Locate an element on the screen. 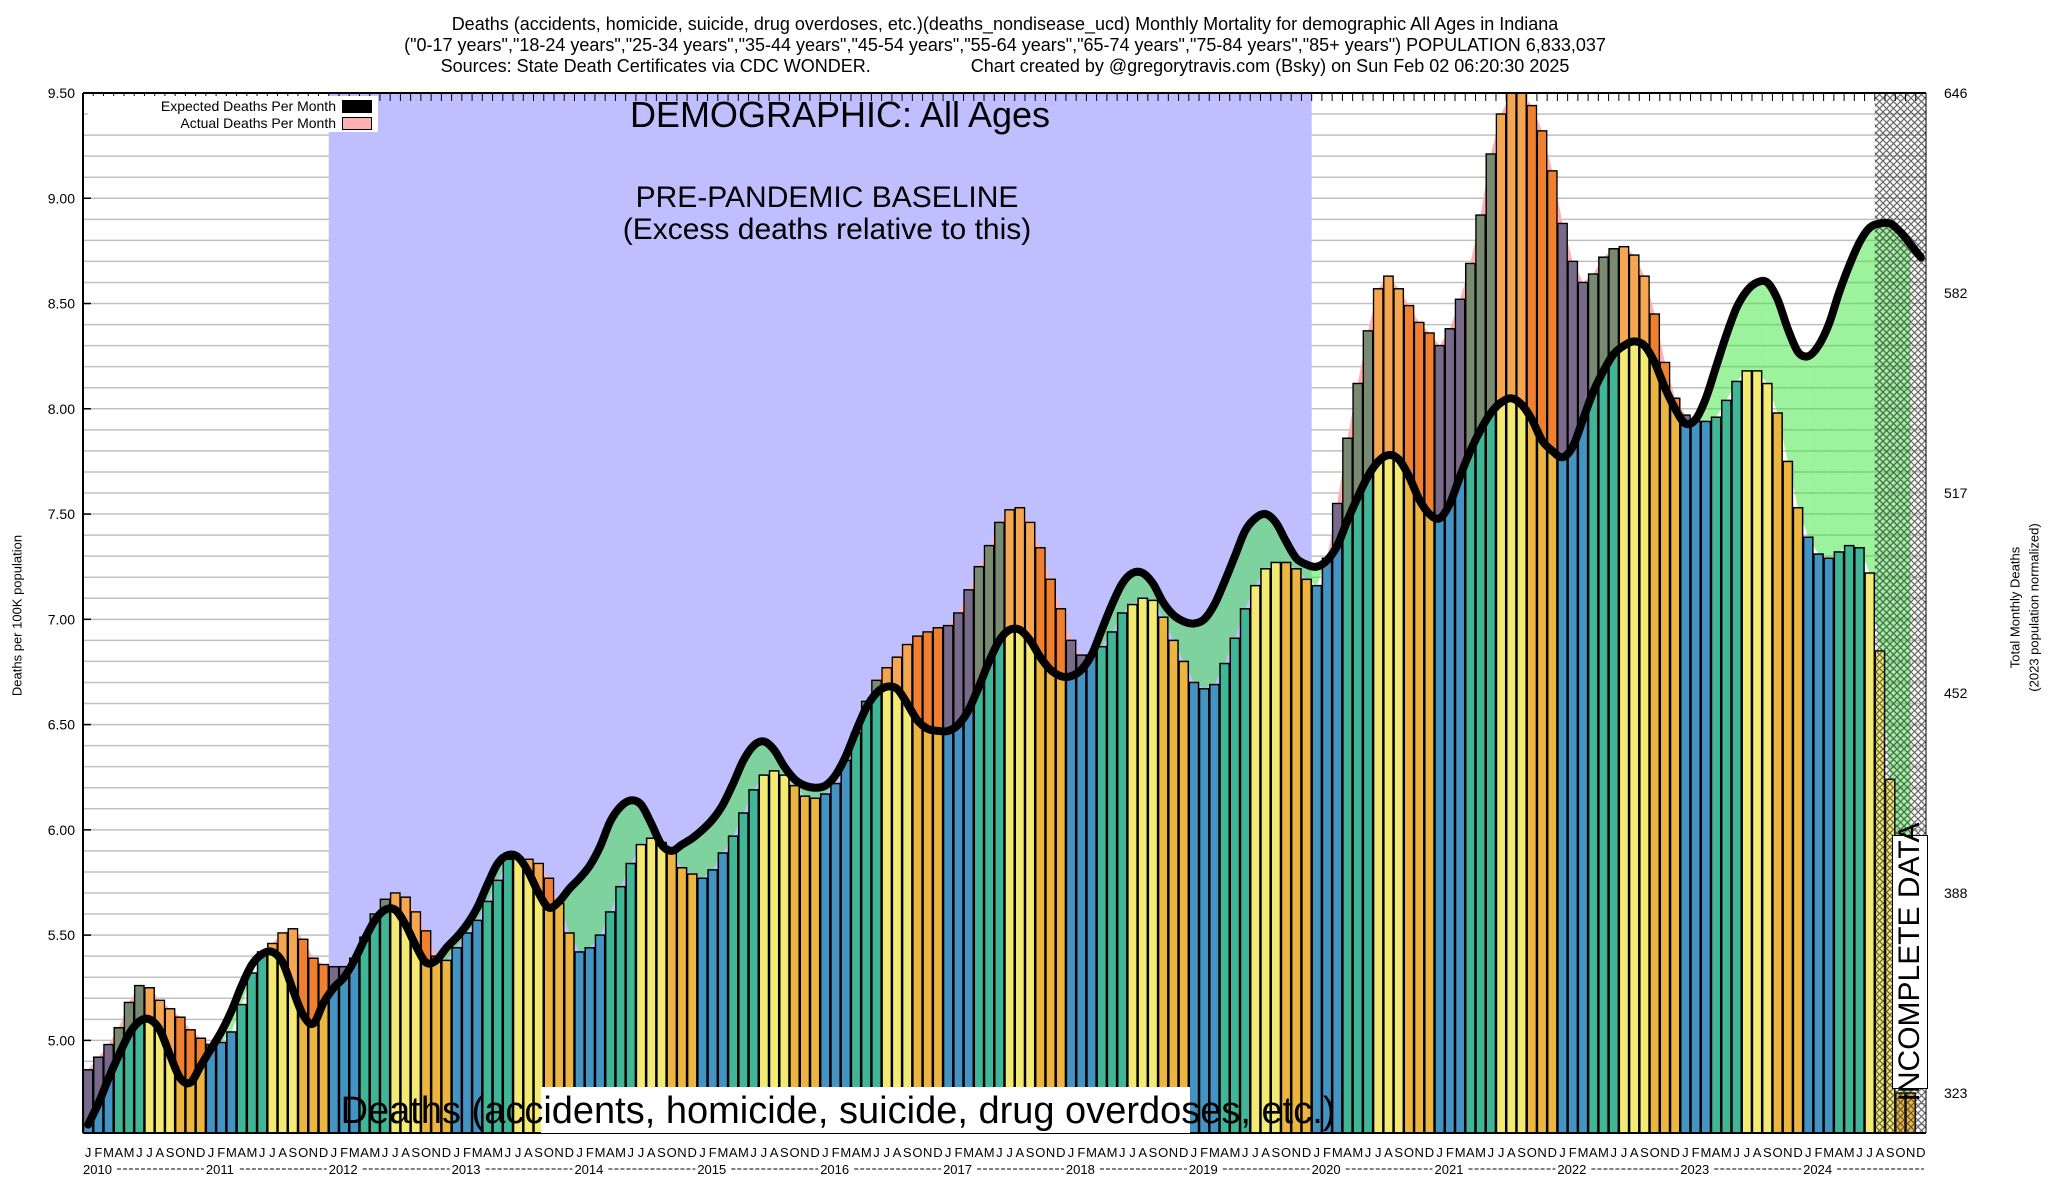  year-label: 2017 is located at coordinates (957, 1169).